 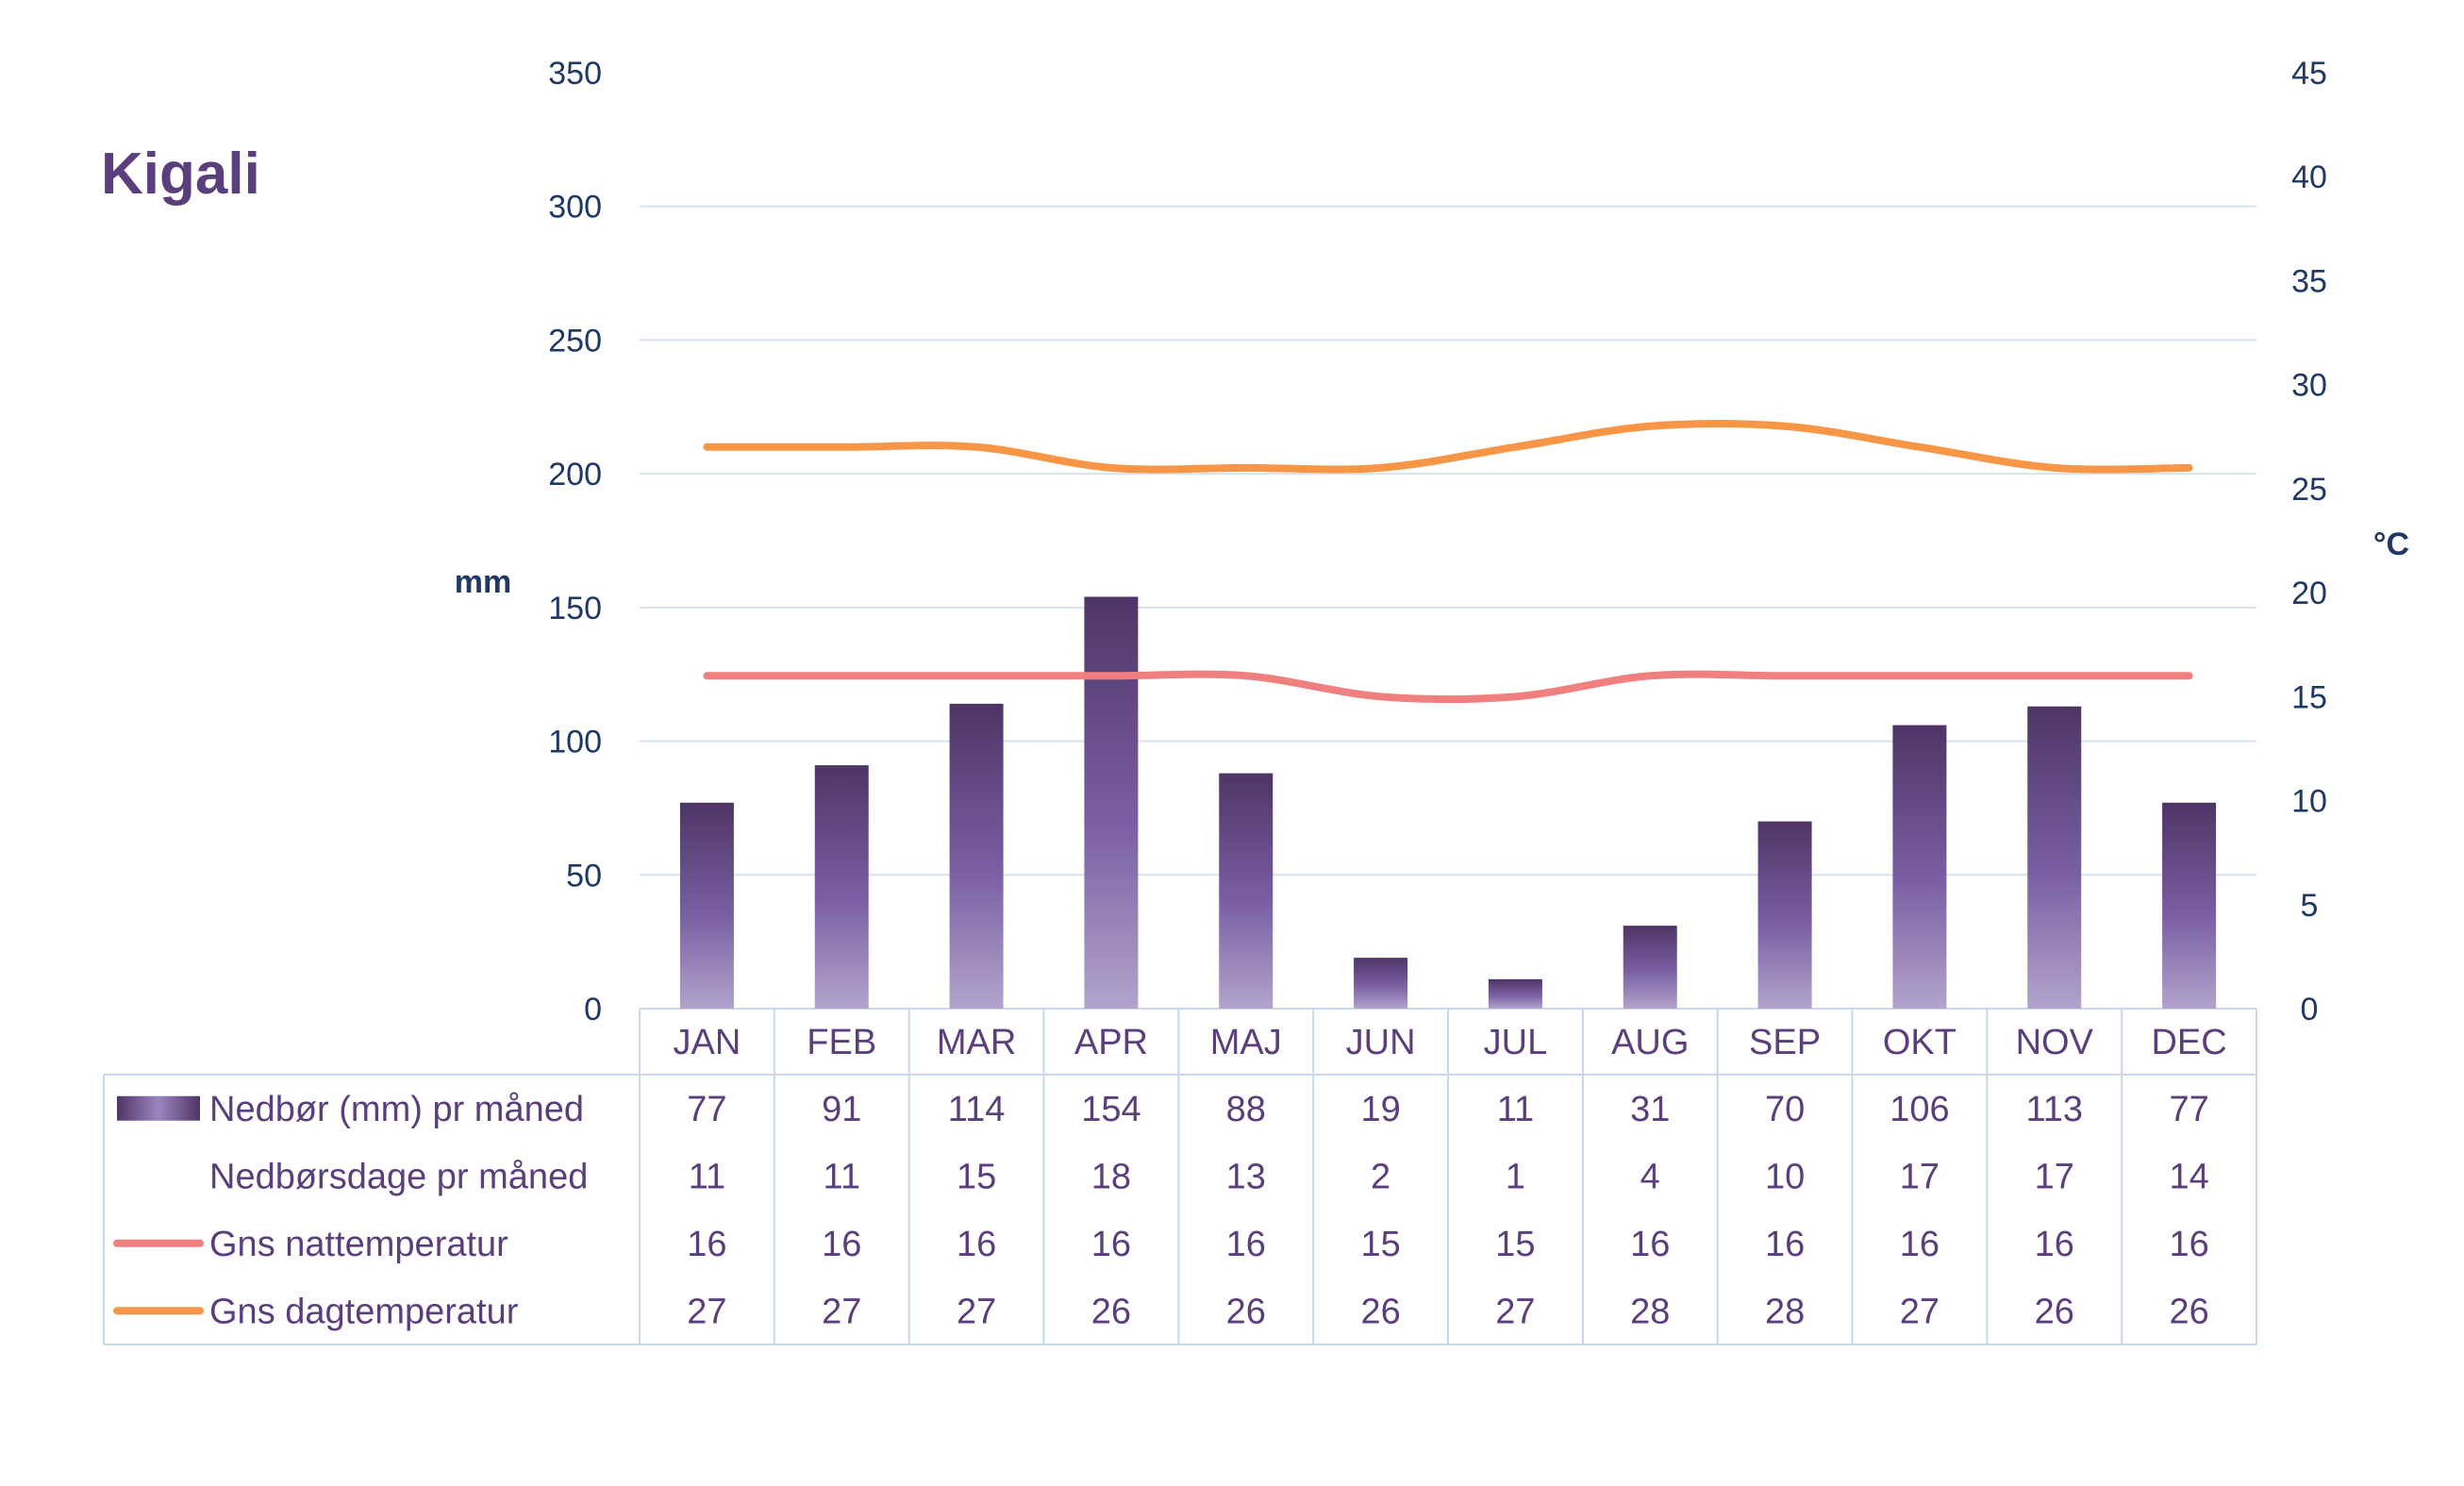 I want to click on x-tick-label: JUL, so click(x=1516, y=1043).